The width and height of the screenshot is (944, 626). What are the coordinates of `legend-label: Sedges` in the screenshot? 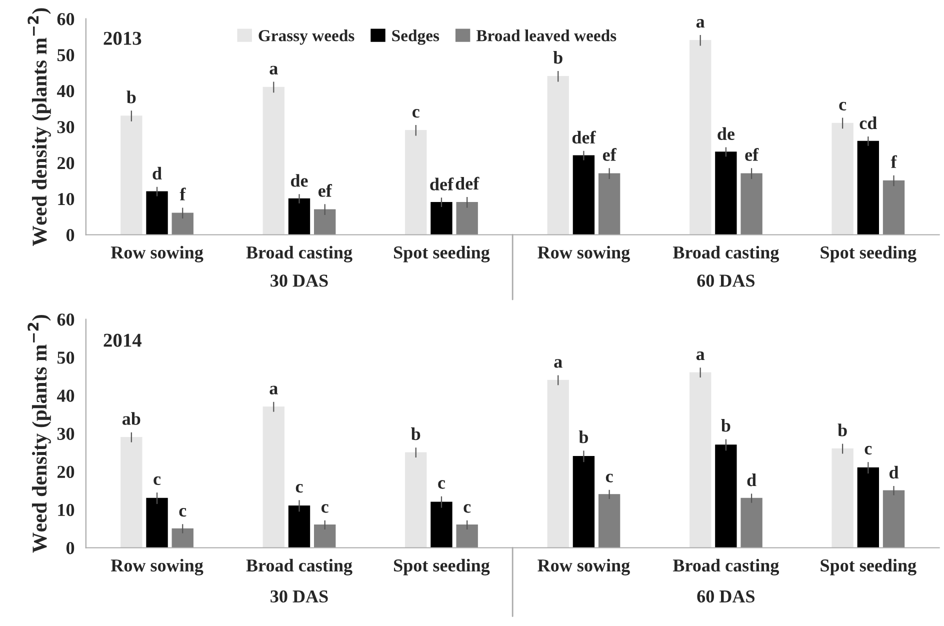 It's located at (416, 37).